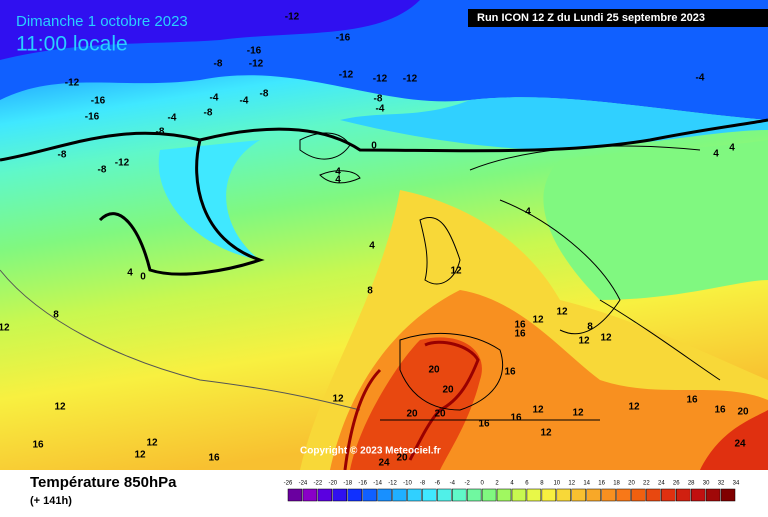  Describe the element at coordinates (370, 451) in the screenshot. I see `copyright: Copyright © 2023 Meteociel.fr` at that location.